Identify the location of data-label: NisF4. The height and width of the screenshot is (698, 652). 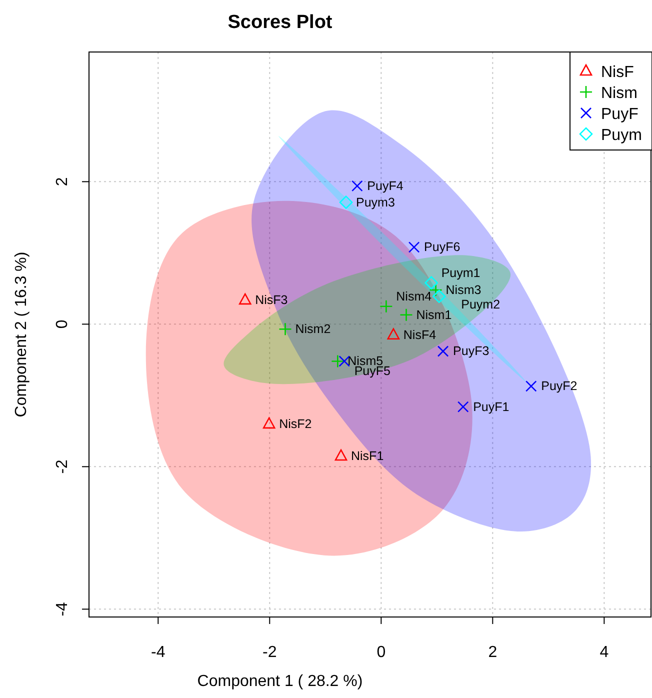
(419, 335).